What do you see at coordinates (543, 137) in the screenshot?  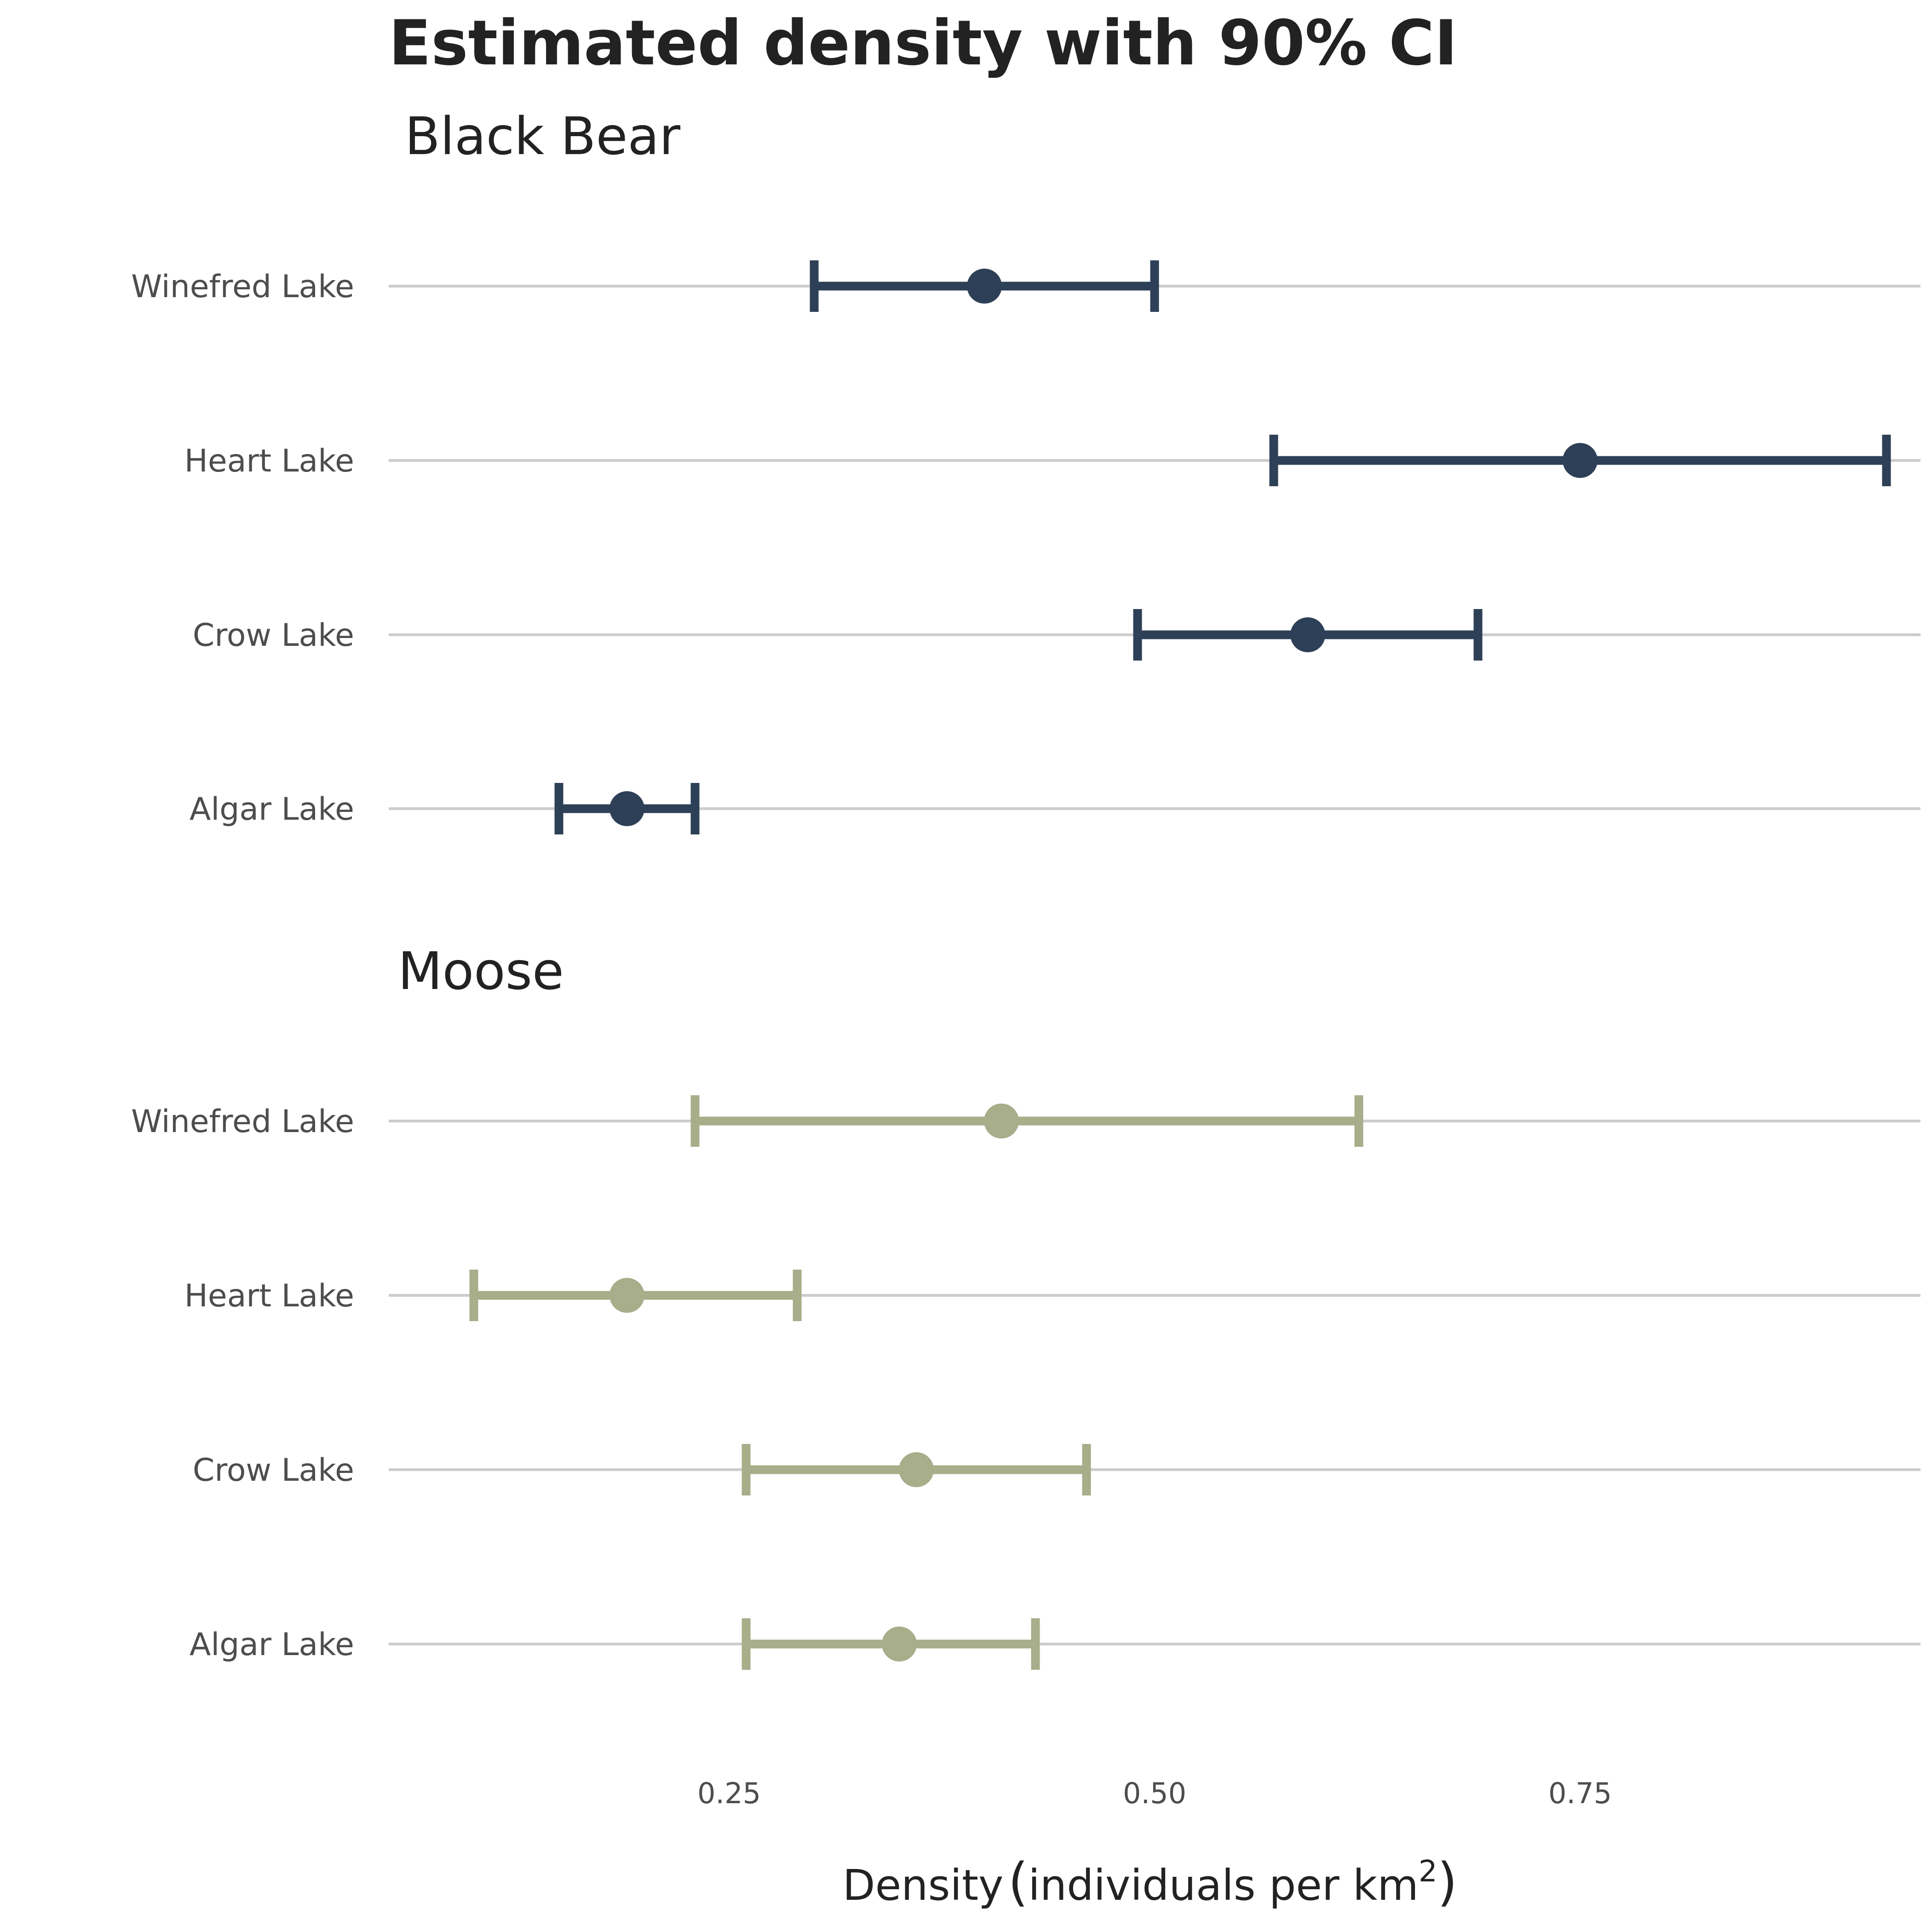 I see `panel-title: Black Bear` at bounding box center [543, 137].